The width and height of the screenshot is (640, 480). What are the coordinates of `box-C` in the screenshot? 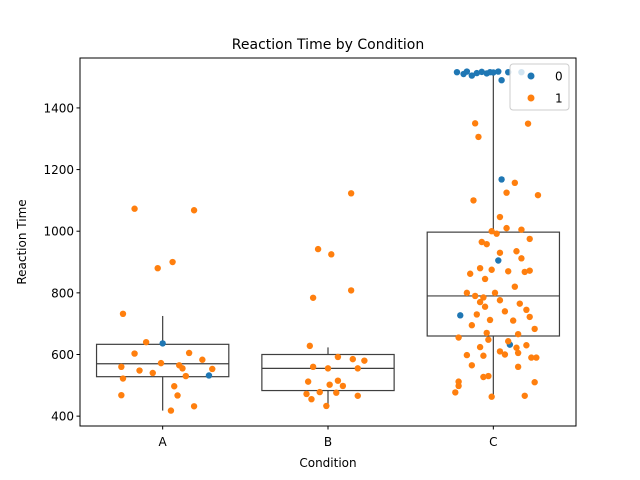 It's located at (493, 235).